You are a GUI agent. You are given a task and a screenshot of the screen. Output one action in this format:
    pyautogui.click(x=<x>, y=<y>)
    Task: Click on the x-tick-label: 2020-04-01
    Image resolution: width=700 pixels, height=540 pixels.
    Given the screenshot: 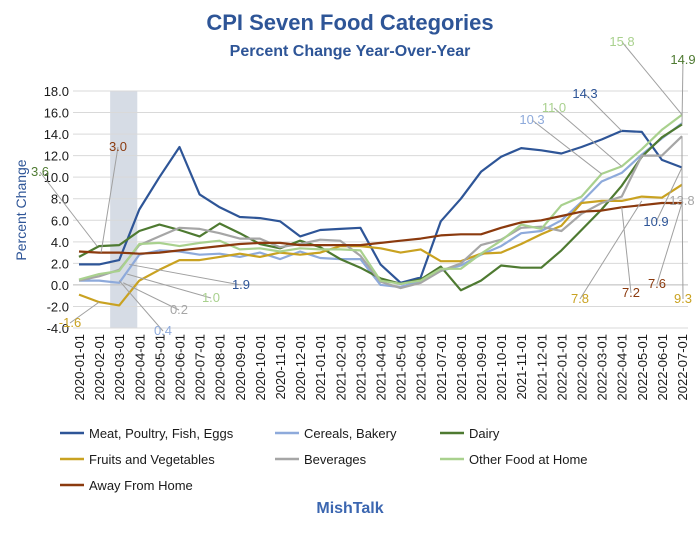 What is the action you would take?
    pyautogui.click(x=139, y=367)
    